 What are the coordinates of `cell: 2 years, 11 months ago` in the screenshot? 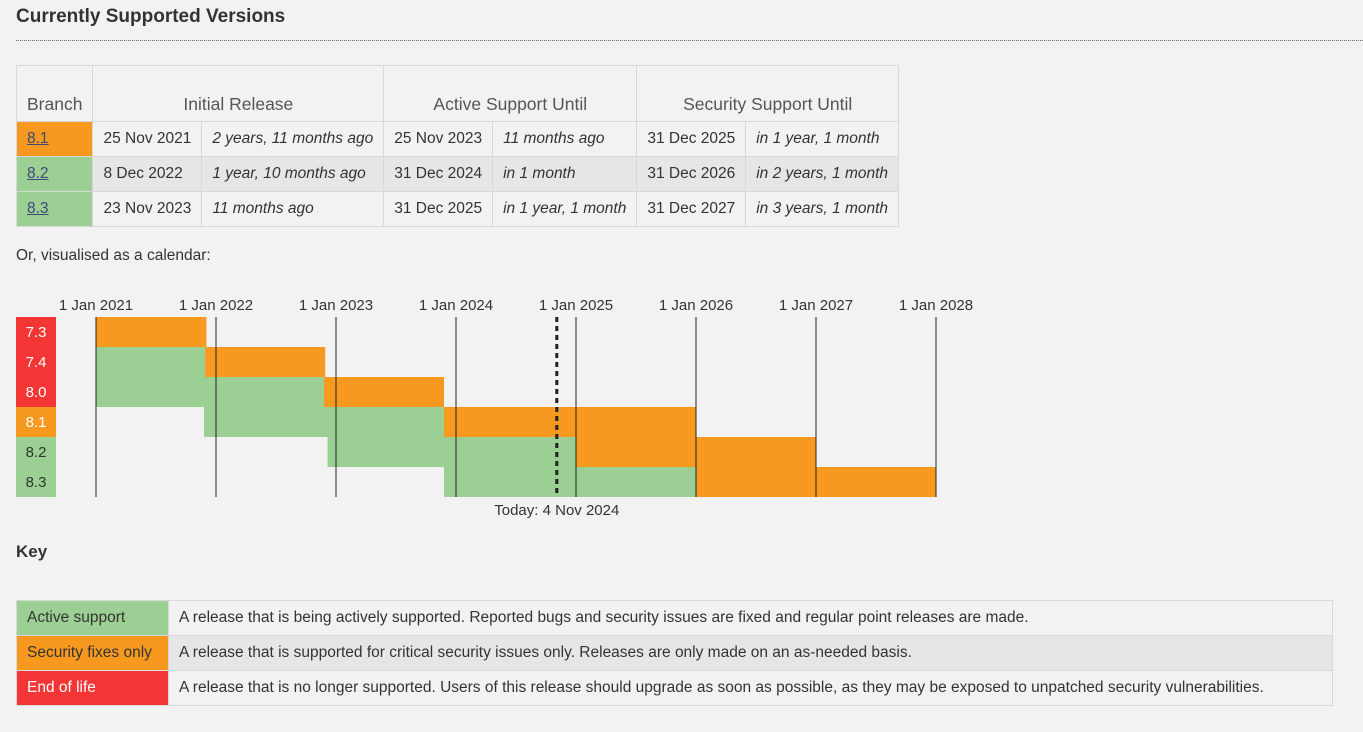 It's located at (293, 139).